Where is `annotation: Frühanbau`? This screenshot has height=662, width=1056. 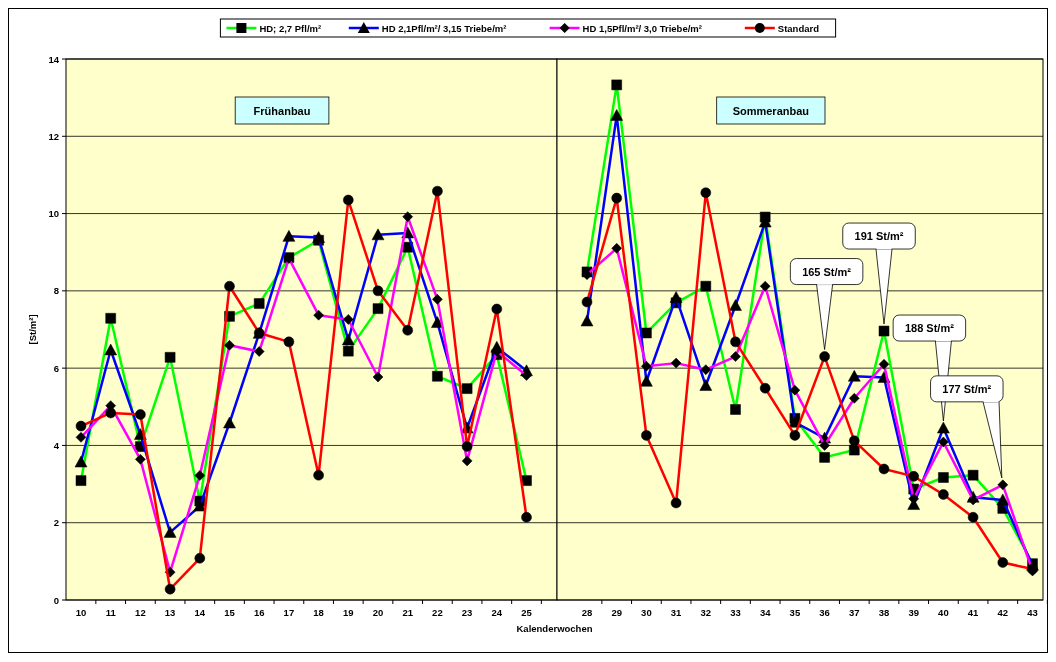
annotation: Frühanbau is located at coordinates (282, 111).